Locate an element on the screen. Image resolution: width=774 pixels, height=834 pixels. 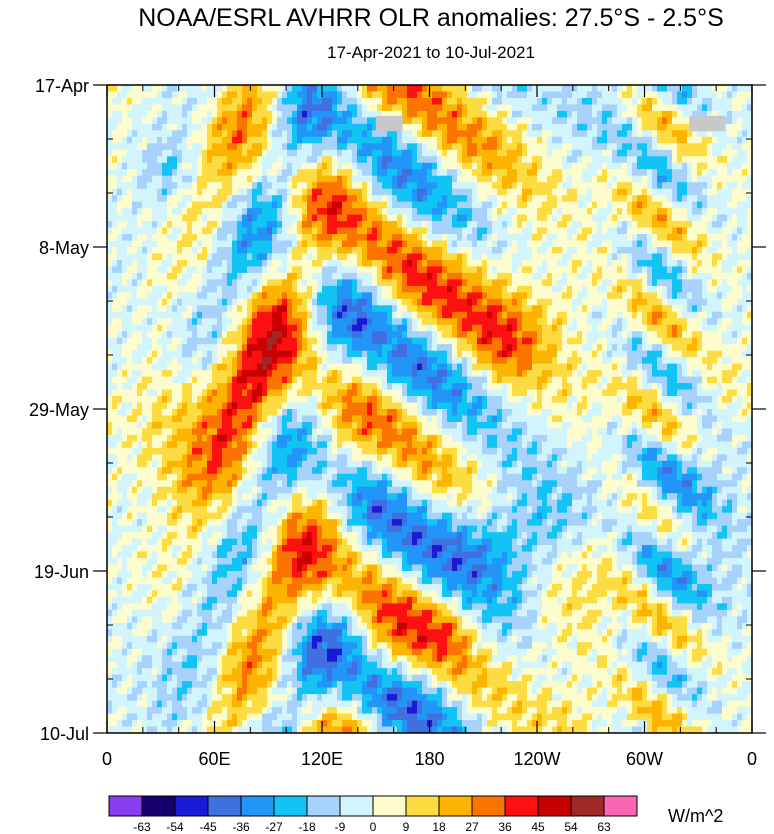
colorbar-label: 45 is located at coordinates (538, 827).